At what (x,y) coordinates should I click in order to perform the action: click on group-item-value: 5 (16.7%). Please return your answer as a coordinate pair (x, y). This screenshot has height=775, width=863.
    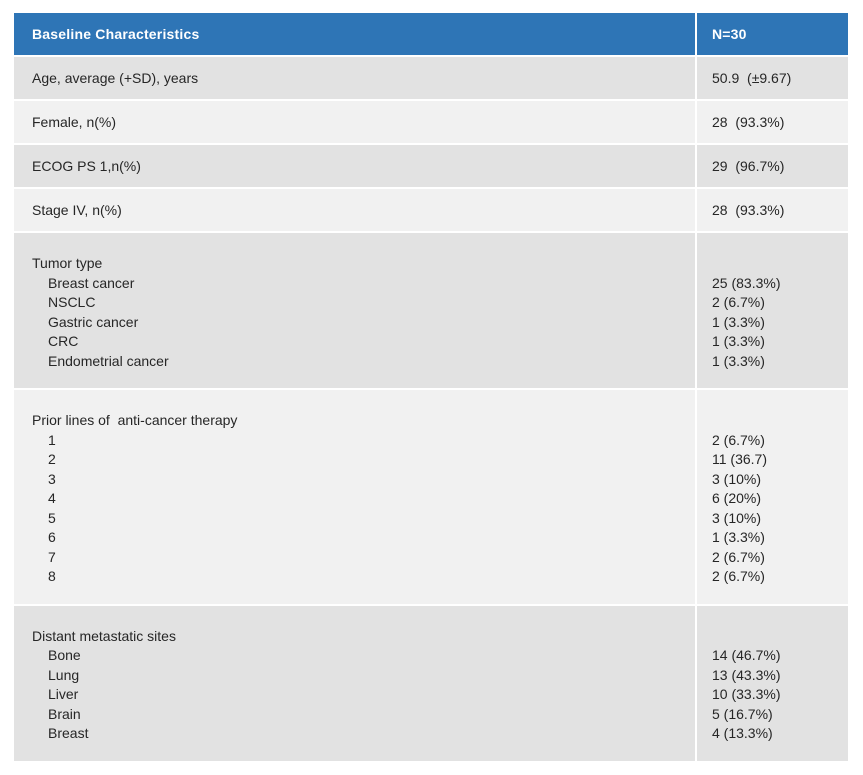
    Looking at the image, I should click on (742, 713).